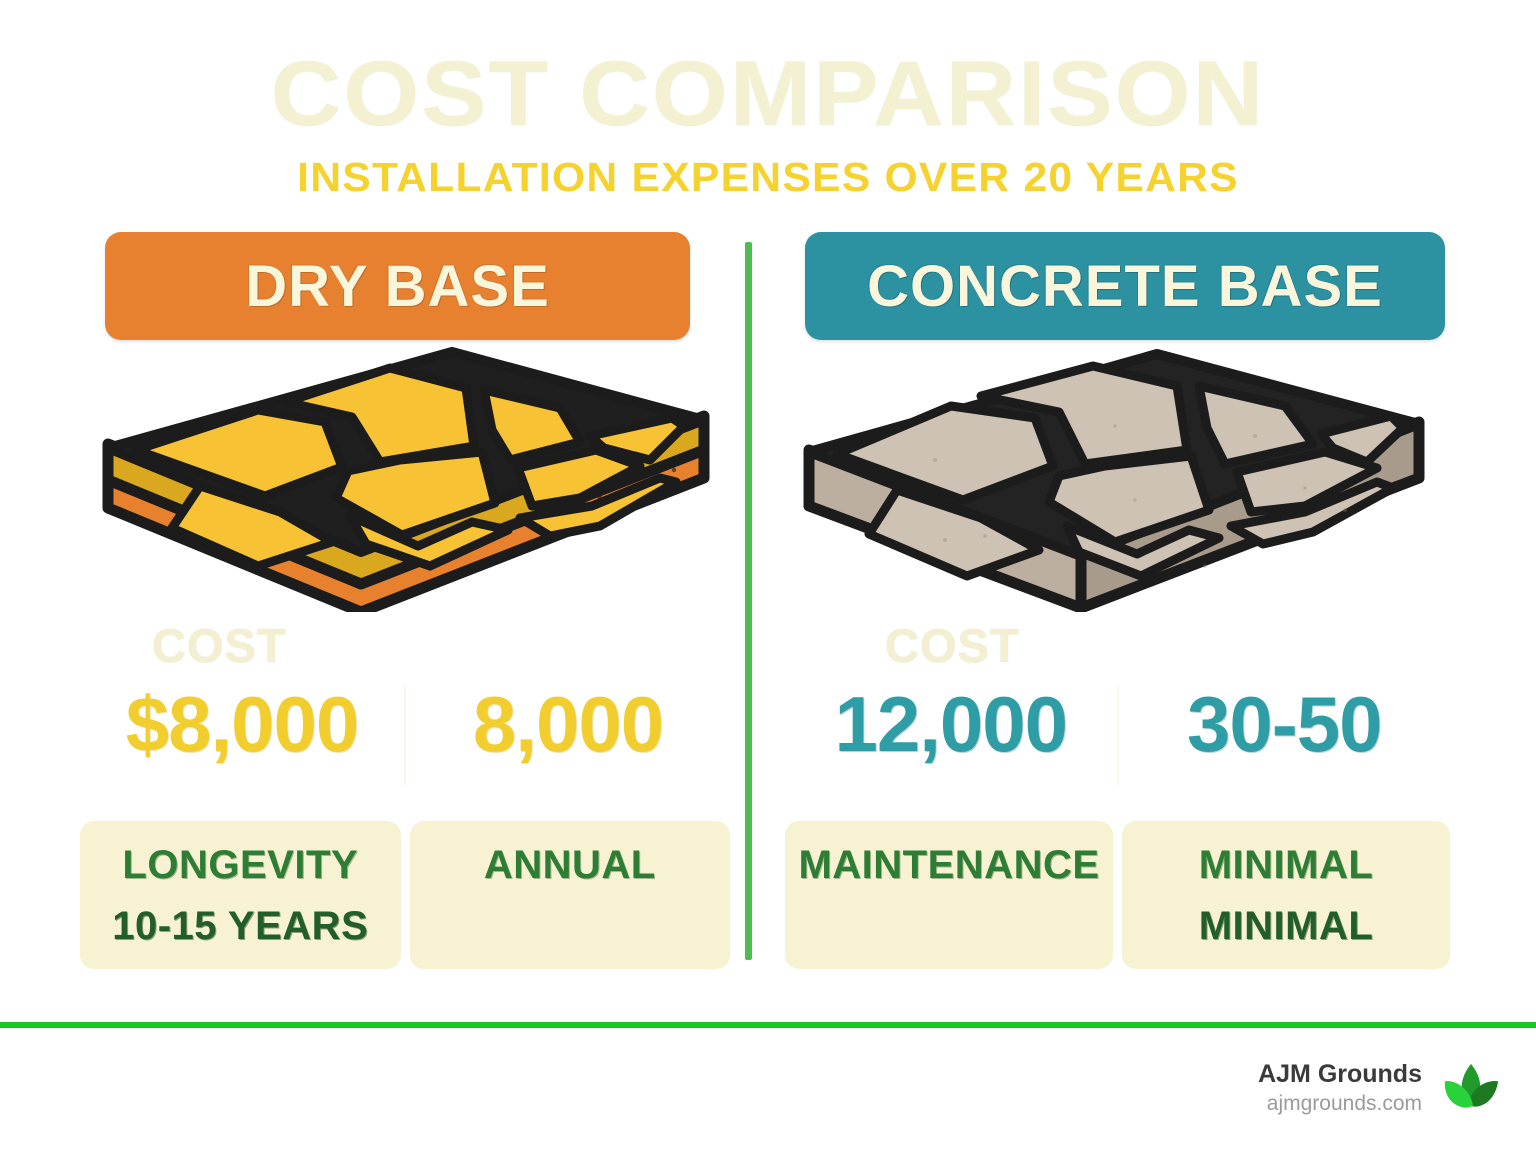 This screenshot has width=1536, height=1154. I want to click on dry-base-card-longevity: LONGEVITY 10-15 YEARS, so click(240, 895).